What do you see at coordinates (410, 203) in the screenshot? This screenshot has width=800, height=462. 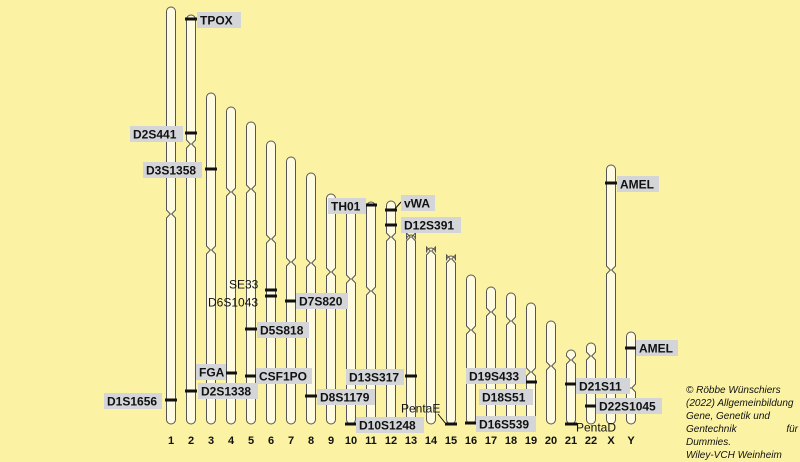 I see `marker-vwa-12: vWA` at bounding box center [410, 203].